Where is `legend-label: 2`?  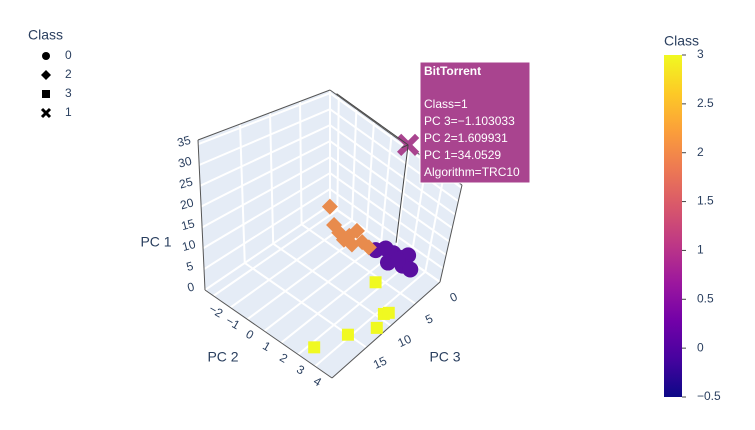 legend-label: 2 is located at coordinates (68, 74).